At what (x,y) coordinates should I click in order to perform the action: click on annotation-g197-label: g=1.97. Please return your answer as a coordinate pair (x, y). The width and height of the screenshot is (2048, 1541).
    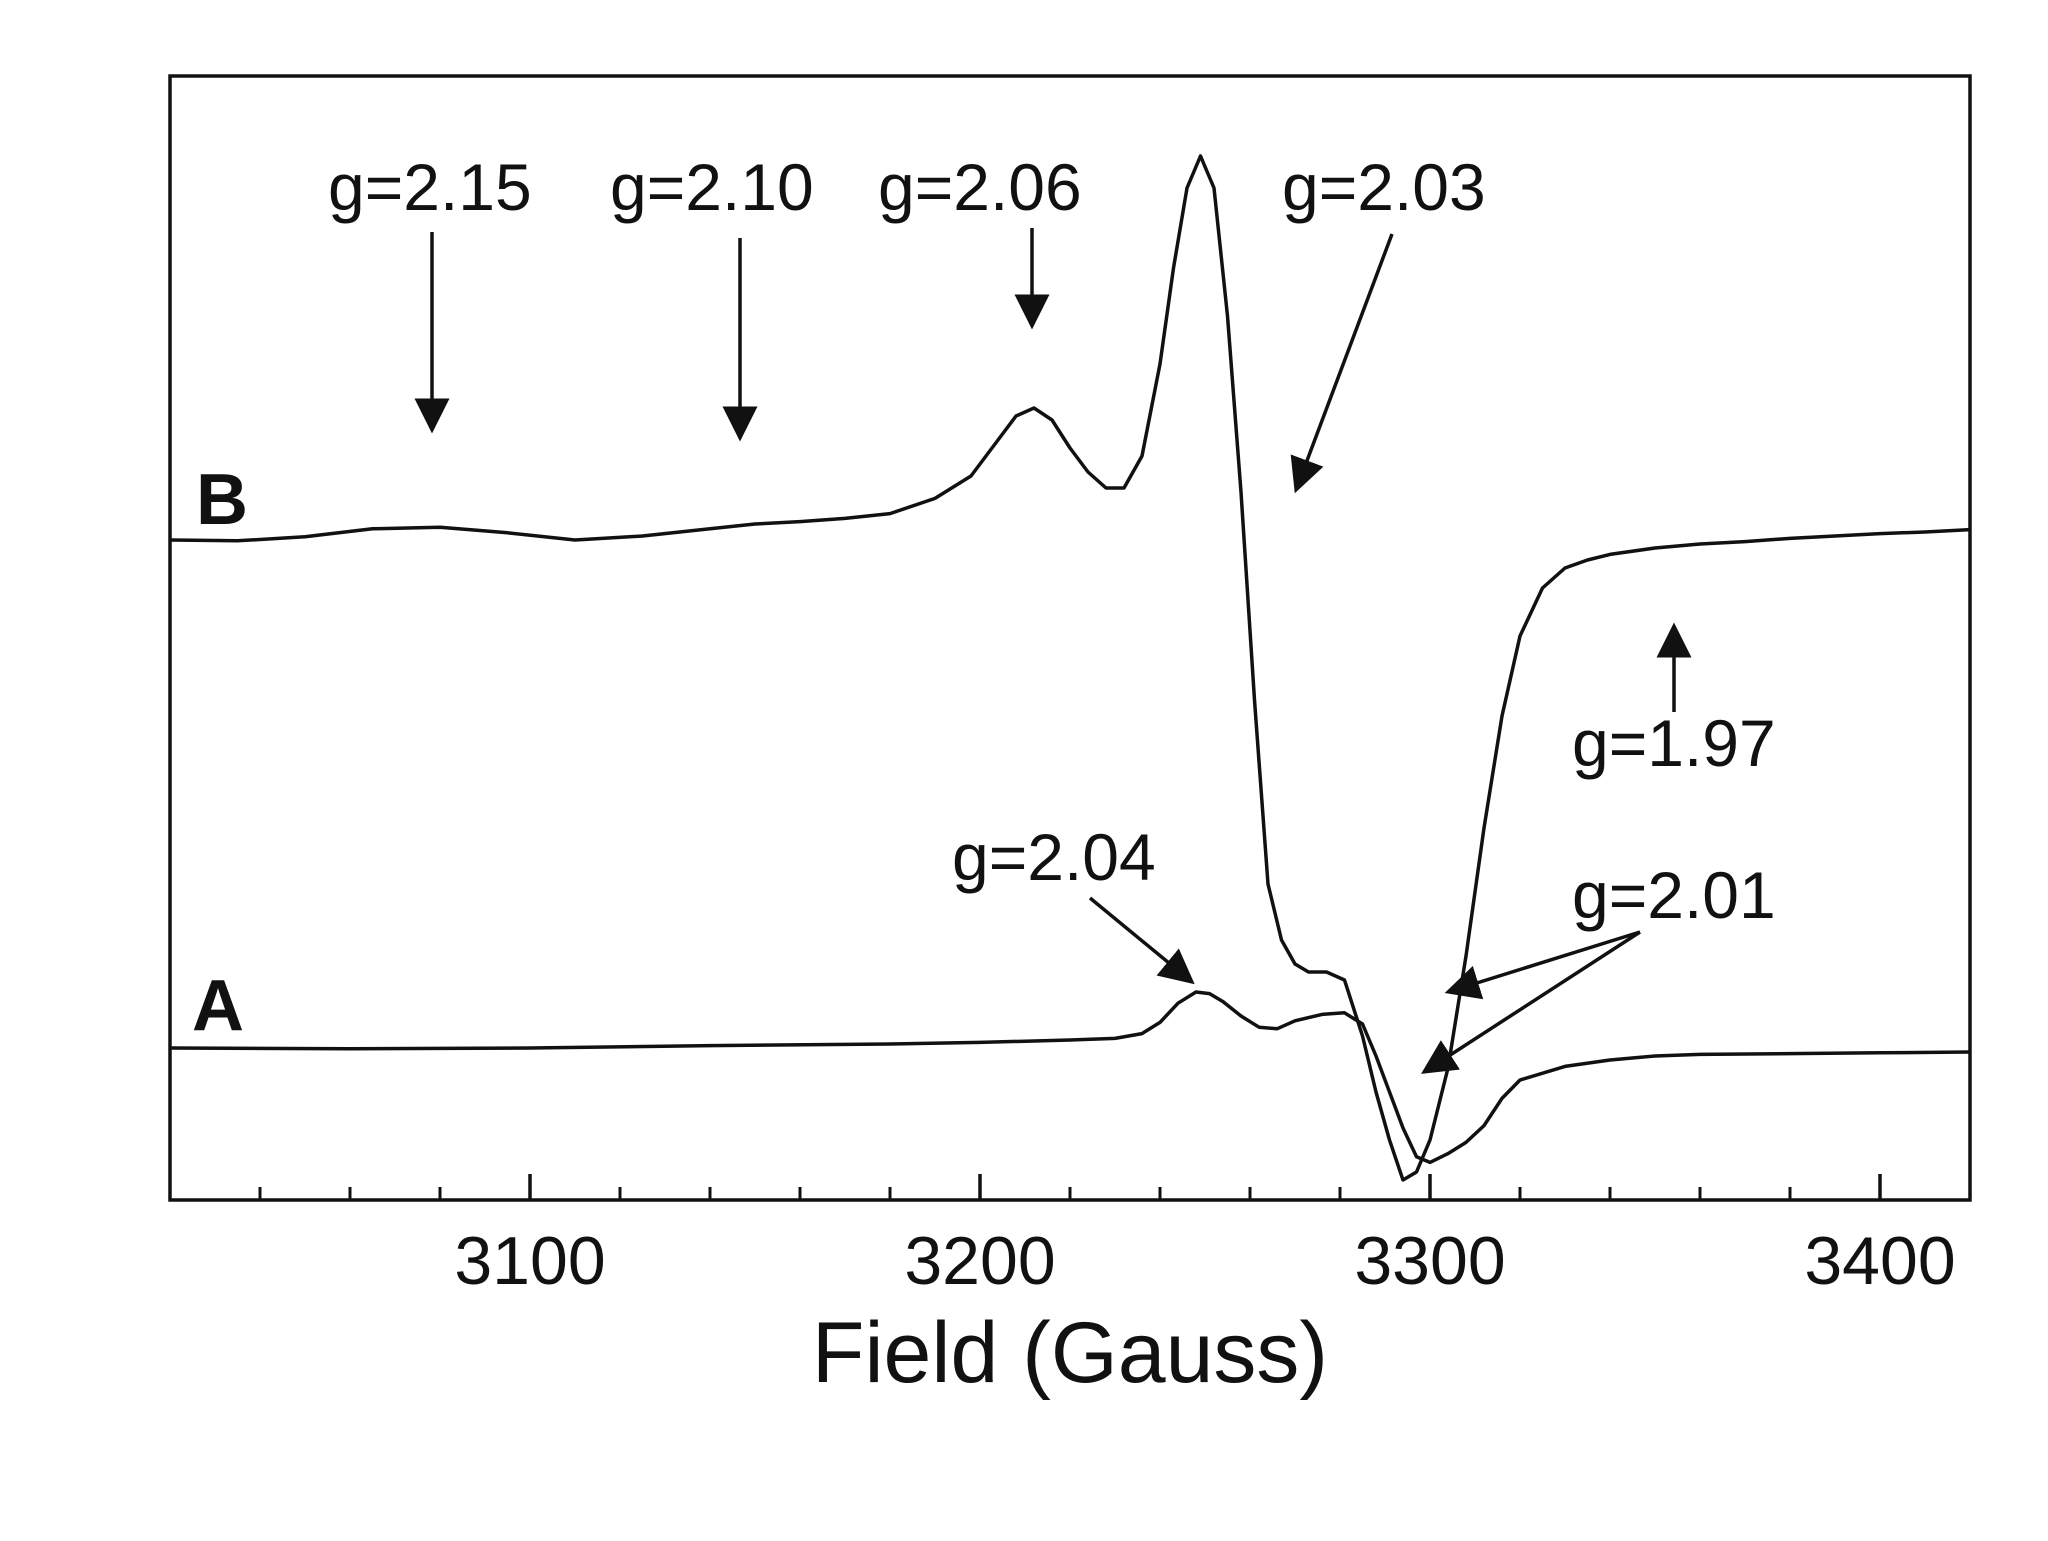
    Looking at the image, I should click on (1674, 743).